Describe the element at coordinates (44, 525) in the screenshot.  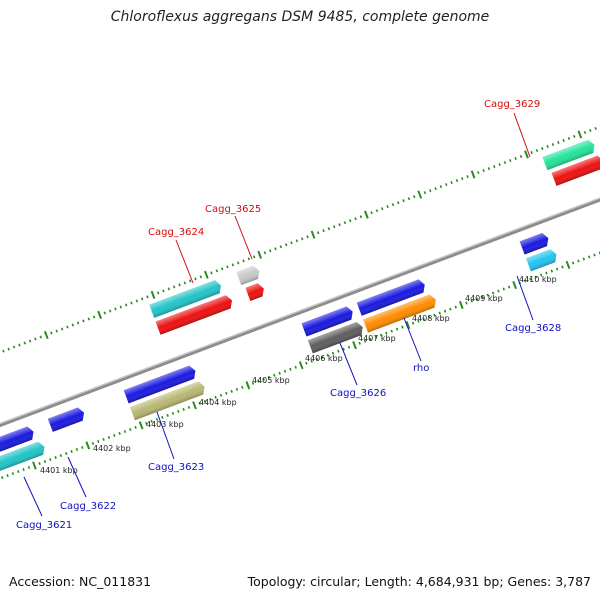
I see `gene-label-cagg-3621: Cagg_3621` at that location.